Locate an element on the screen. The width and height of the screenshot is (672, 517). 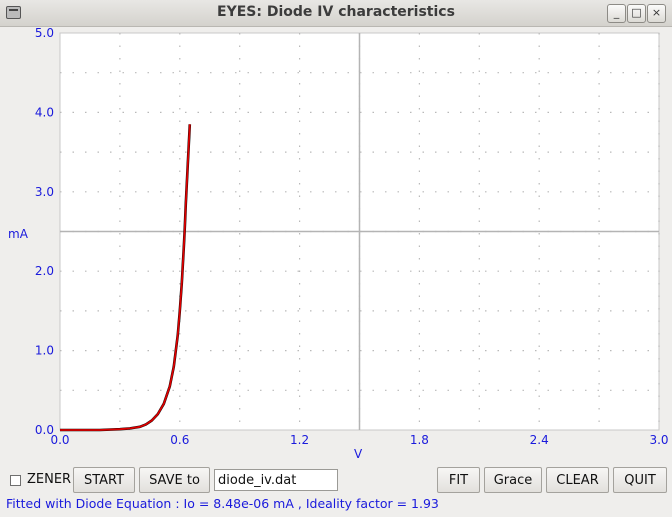
y-tick-label: 1.0 is located at coordinates (44, 351).